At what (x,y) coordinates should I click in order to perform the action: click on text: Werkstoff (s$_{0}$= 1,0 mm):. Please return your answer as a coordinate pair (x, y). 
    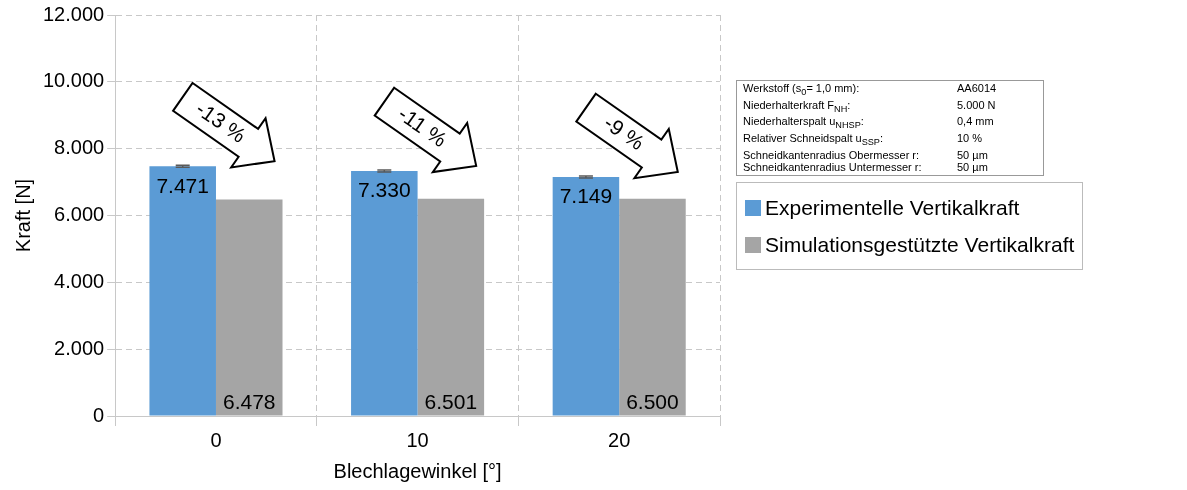
    Looking at the image, I should click on (802, 90).